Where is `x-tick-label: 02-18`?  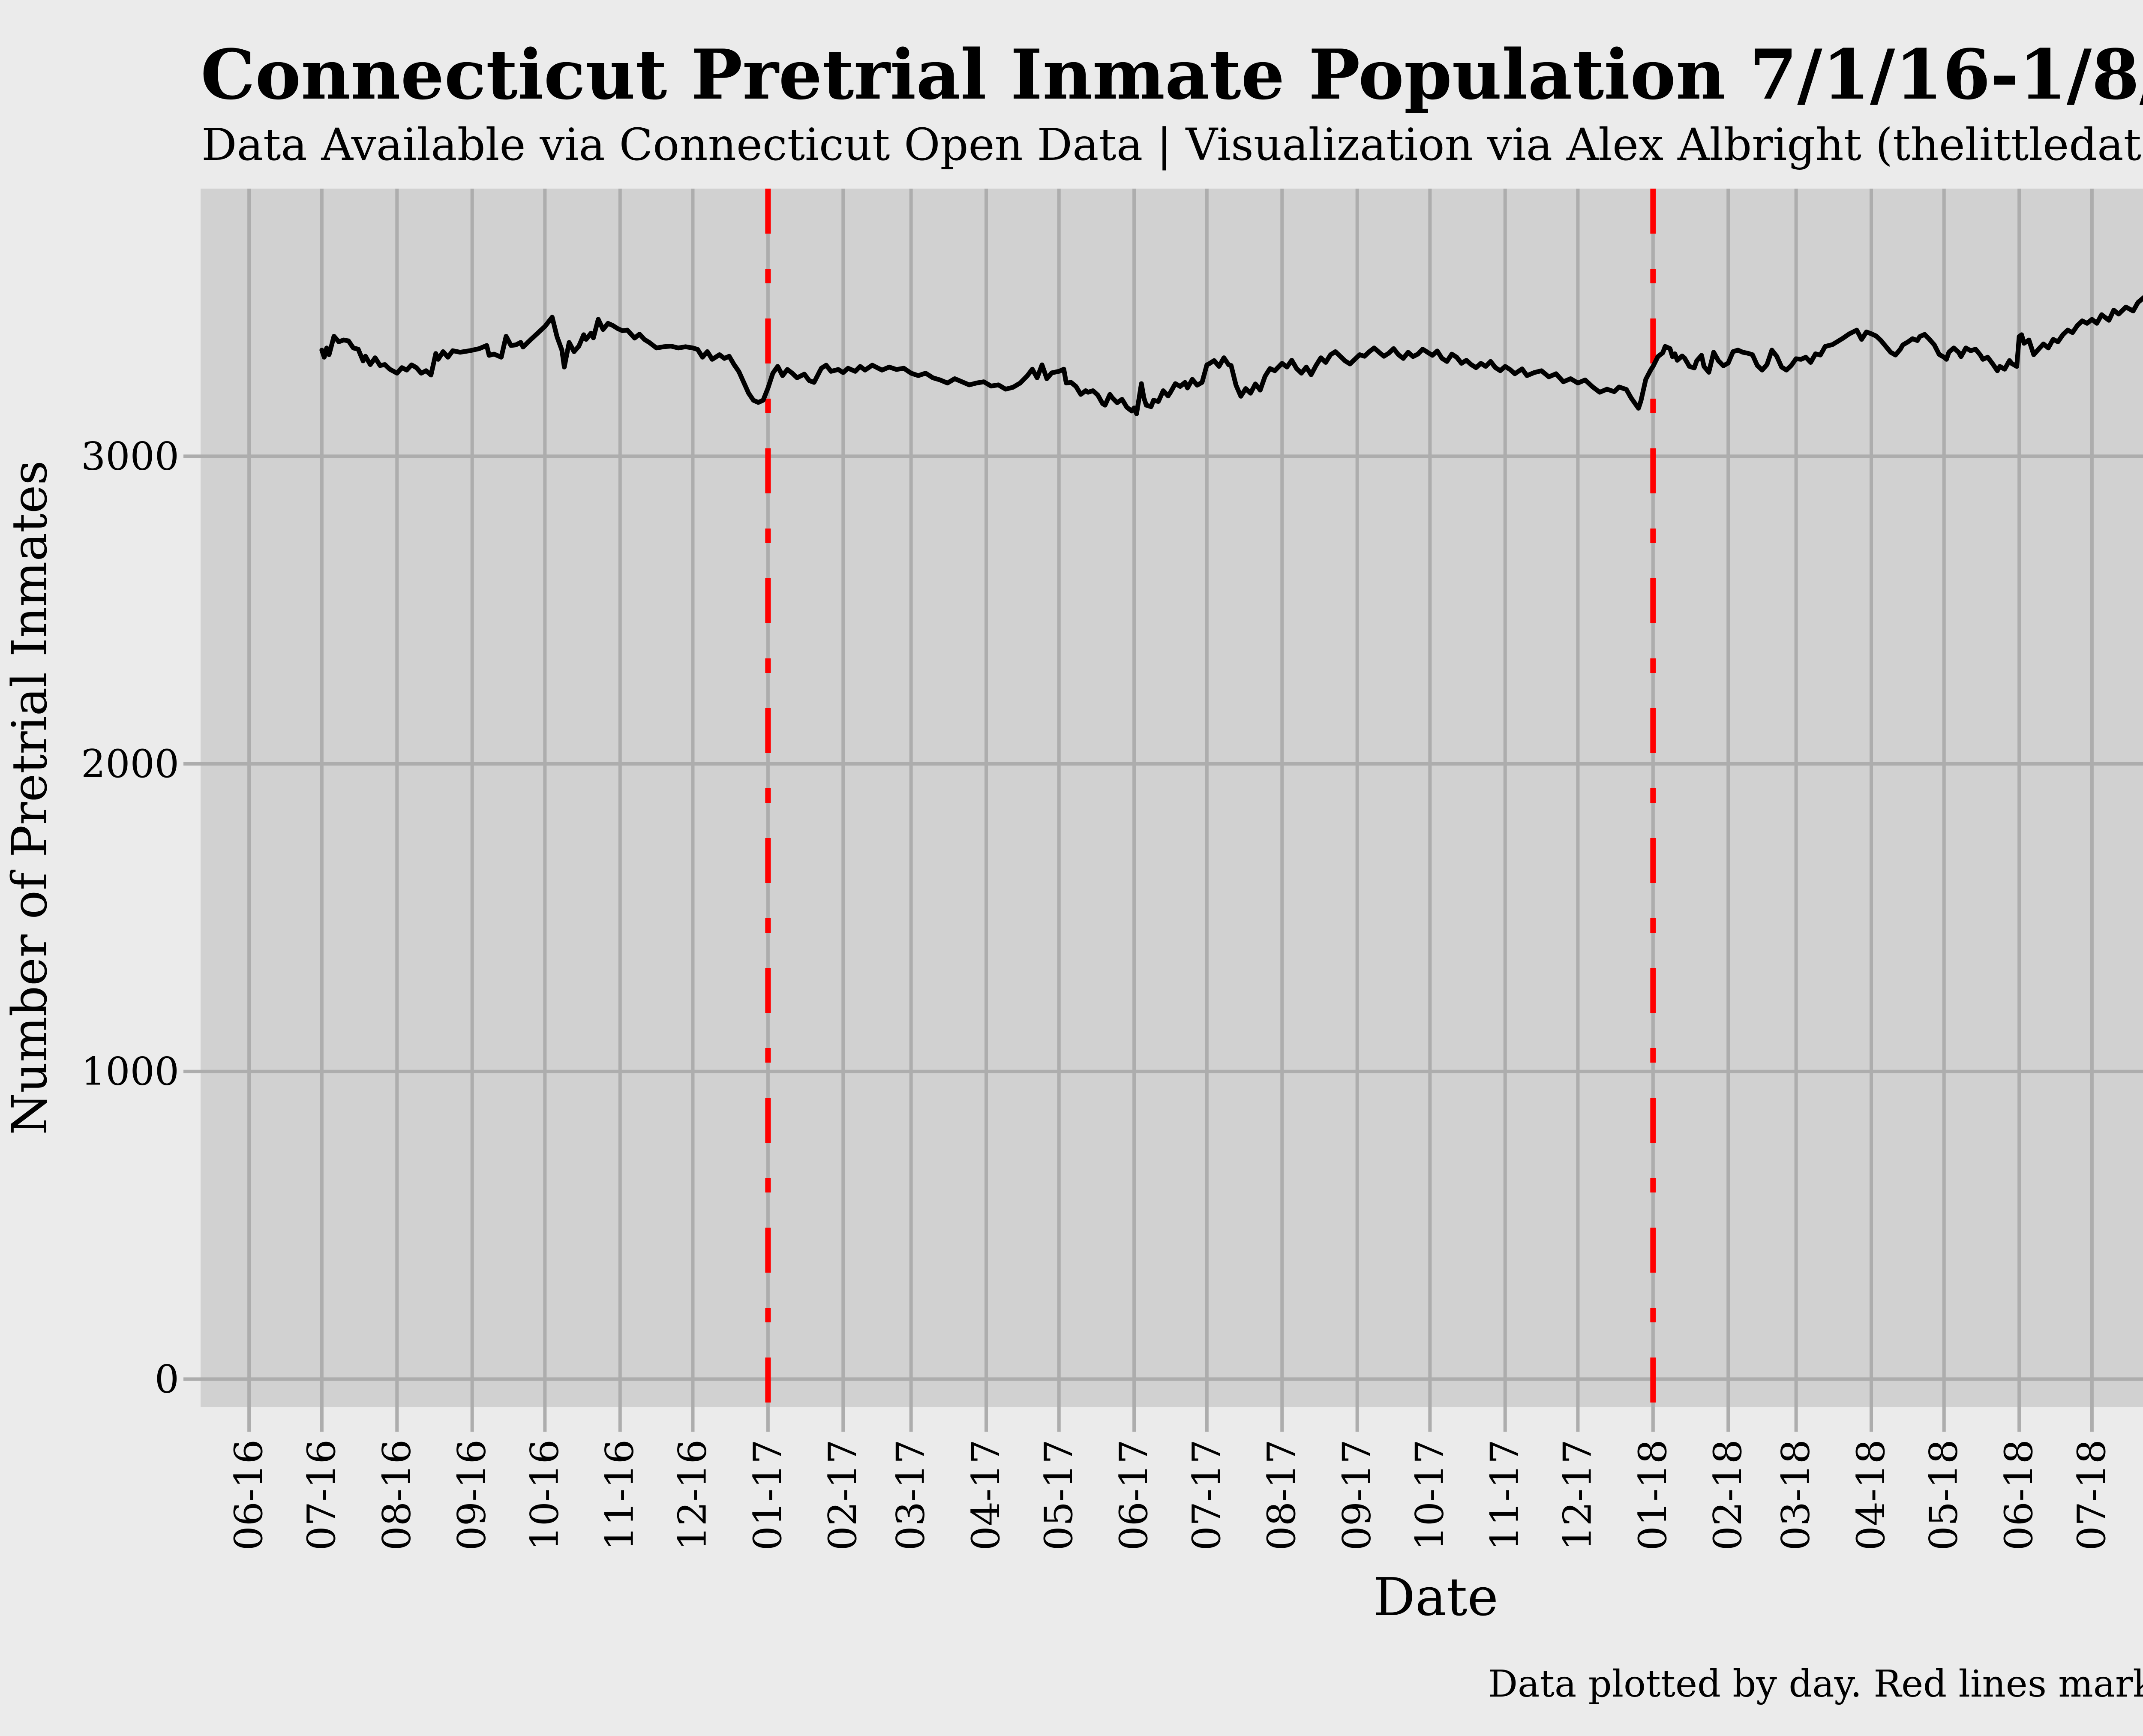 x-tick-label: 02-18 is located at coordinates (1727, 1494).